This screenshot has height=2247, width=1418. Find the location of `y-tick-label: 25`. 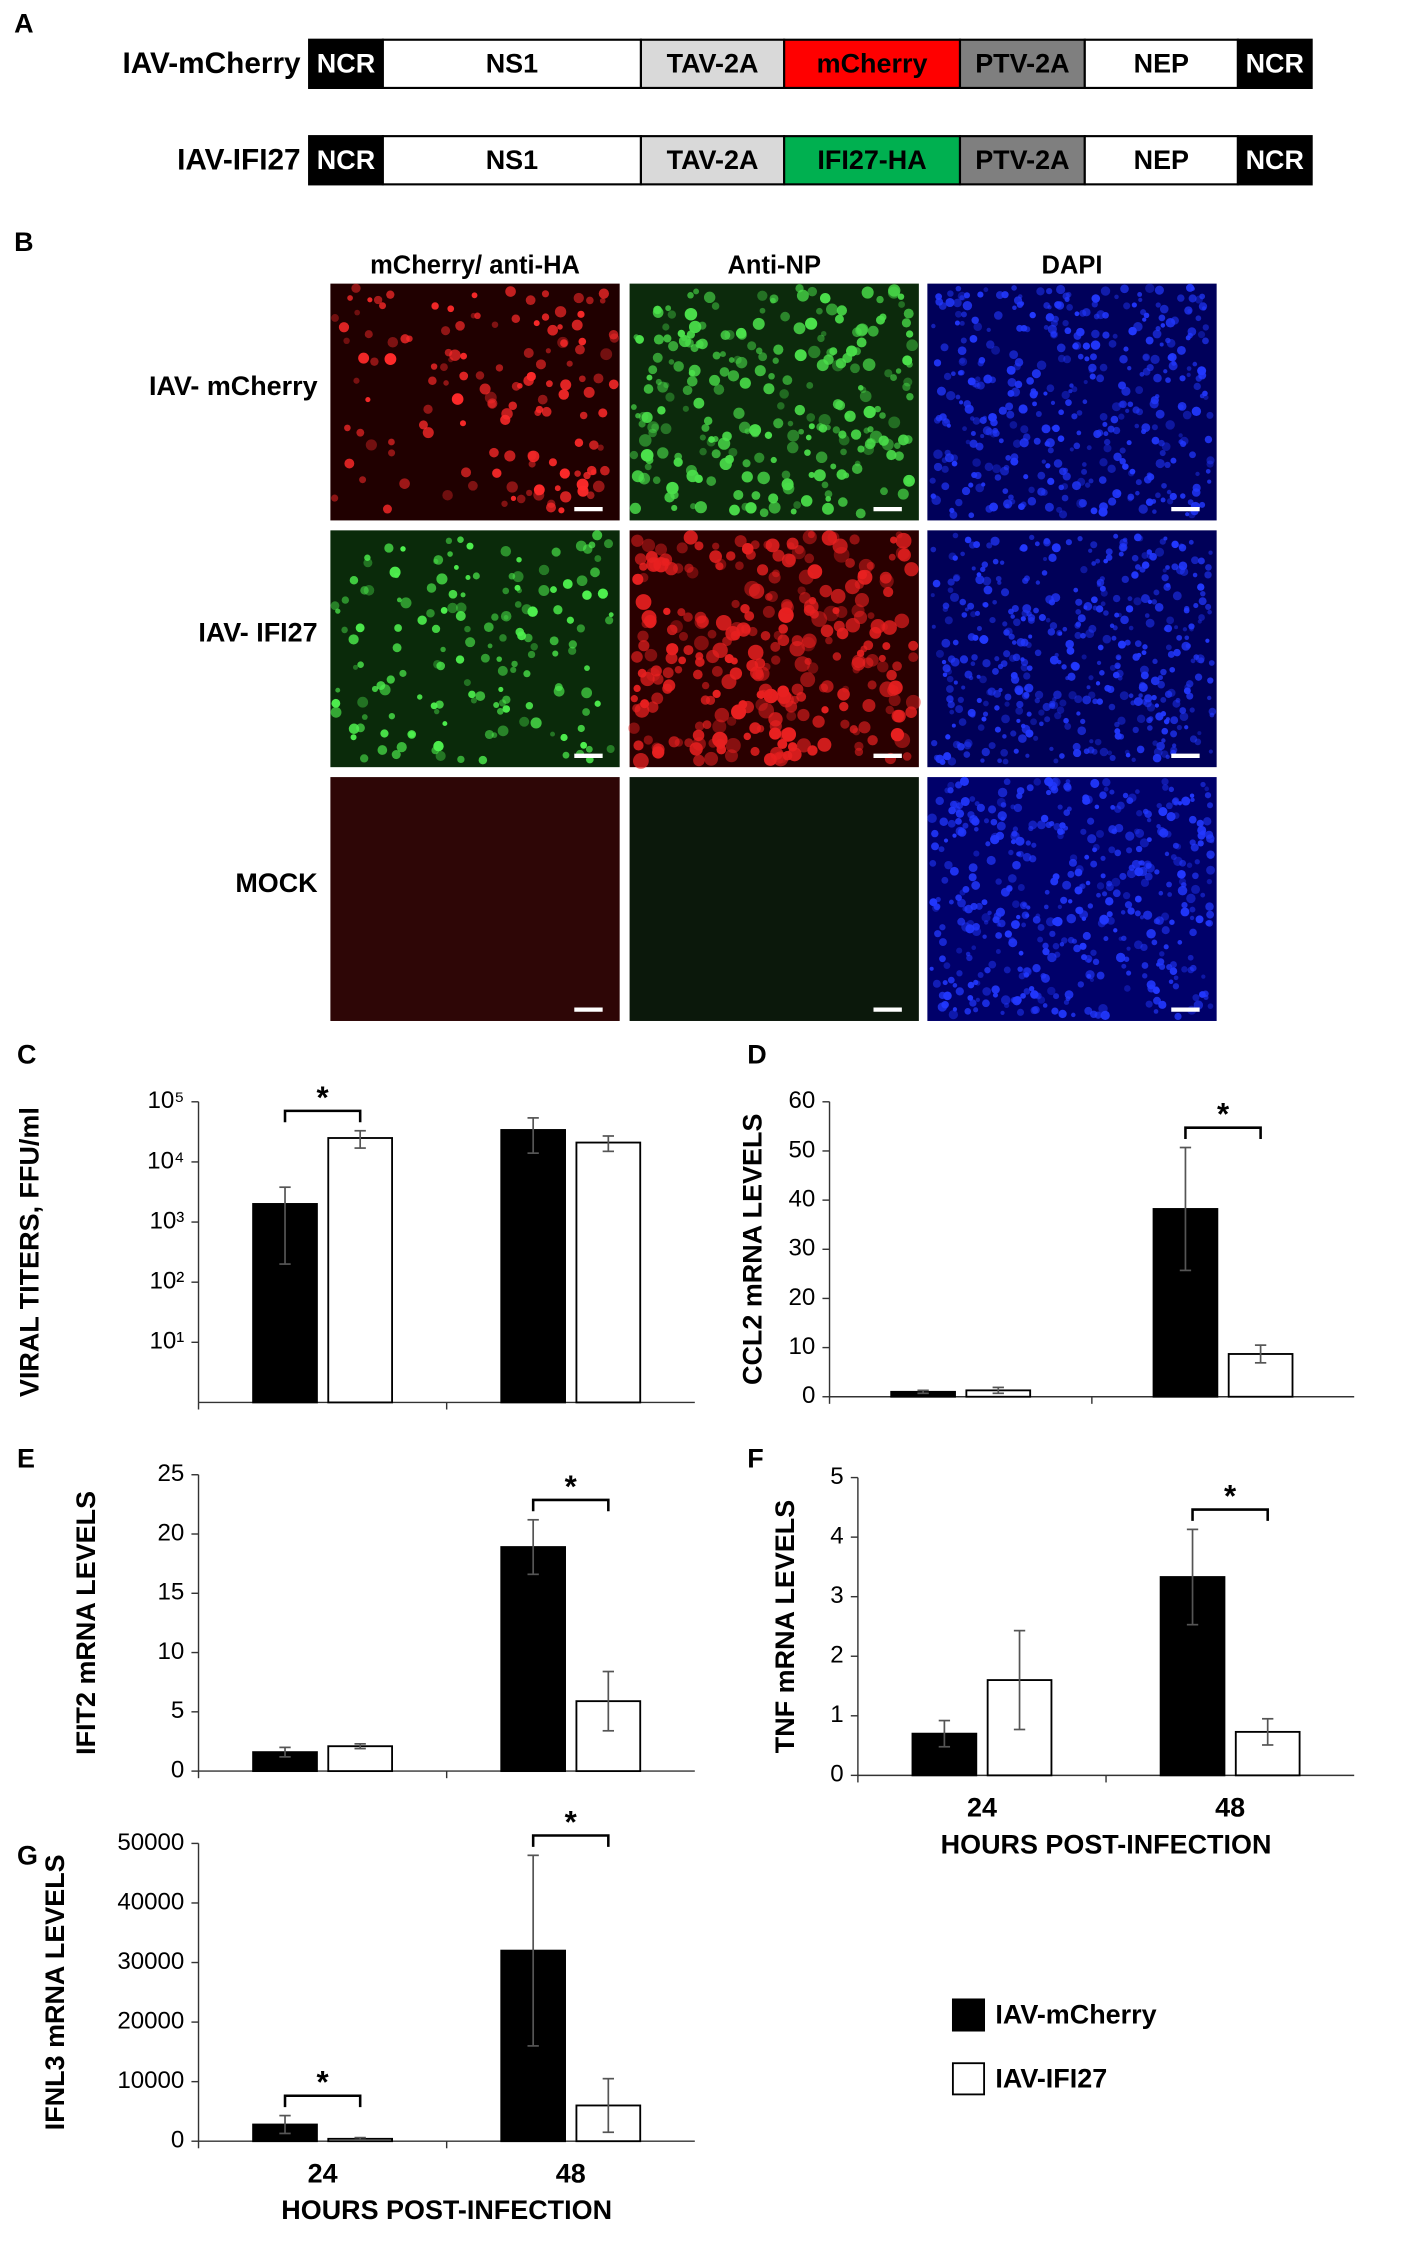

y-tick-label: 25 is located at coordinates (171, 1473).